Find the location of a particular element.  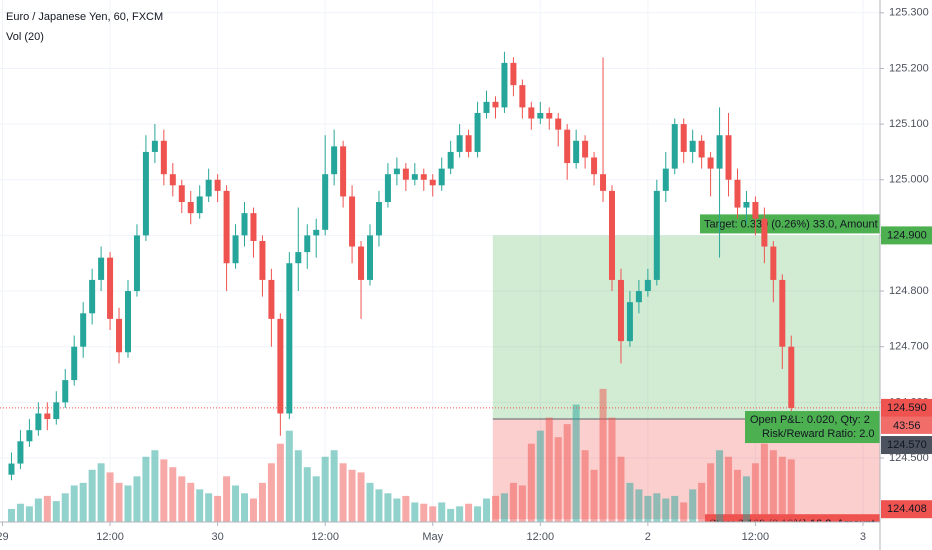

target-label: Target: 0.330 (0.26%) 33.0, Amount is located at coordinates (791, 224).